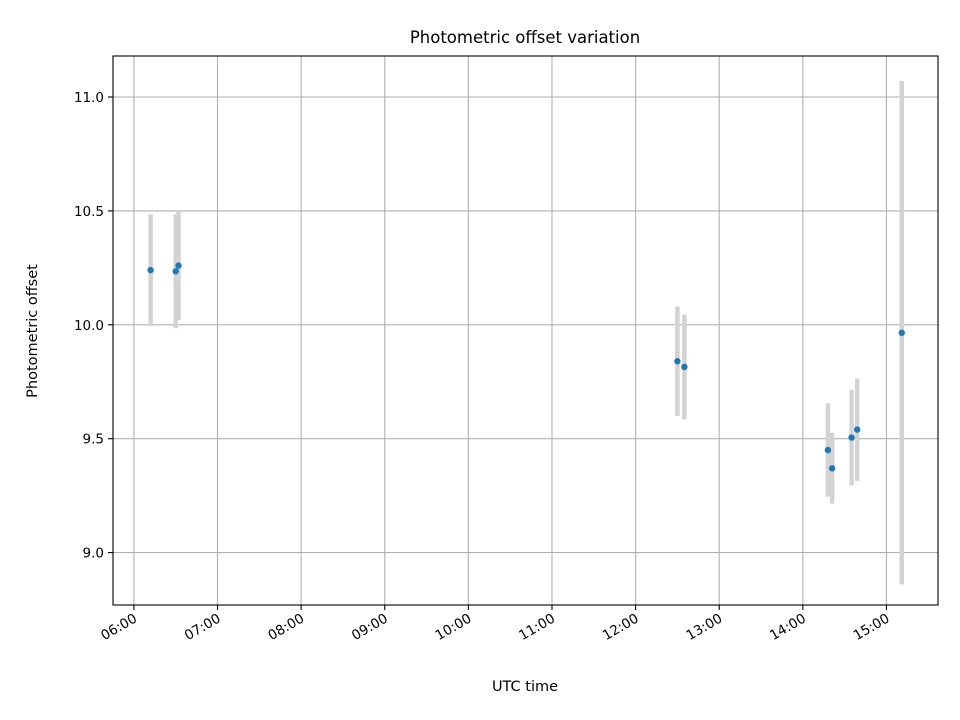  What do you see at coordinates (89, 98) in the screenshot?
I see `y-tick-label: 11.0` at bounding box center [89, 98].